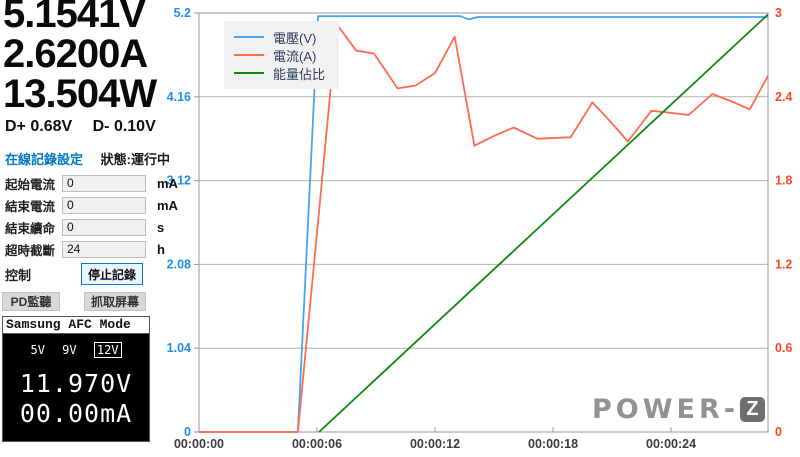 Image resolution: width=800 pixels, height=457 pixels. Describe the element at coordinates (317, 444) in the screenshot. I see `svg-text: 00:00:06` at that location.